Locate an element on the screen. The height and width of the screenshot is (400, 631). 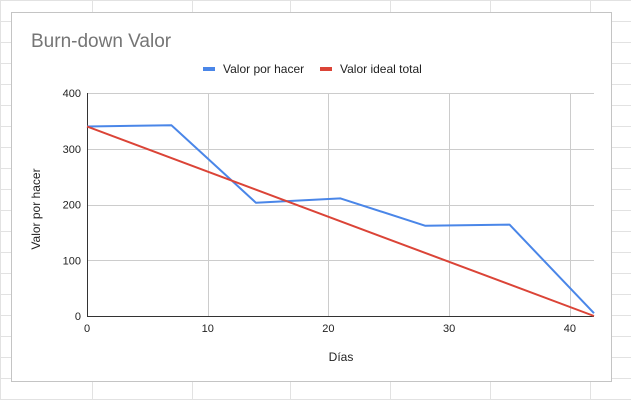
x-tick-label: 20 is located at coordinates (328, 329).